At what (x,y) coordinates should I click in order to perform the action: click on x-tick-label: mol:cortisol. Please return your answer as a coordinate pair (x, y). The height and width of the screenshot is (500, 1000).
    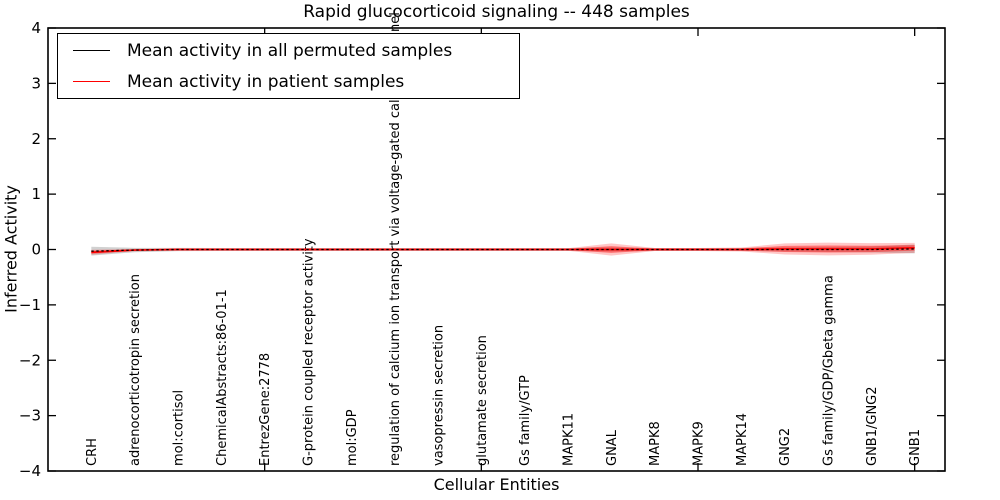
    Looking at the image, I should click on (179, 428).